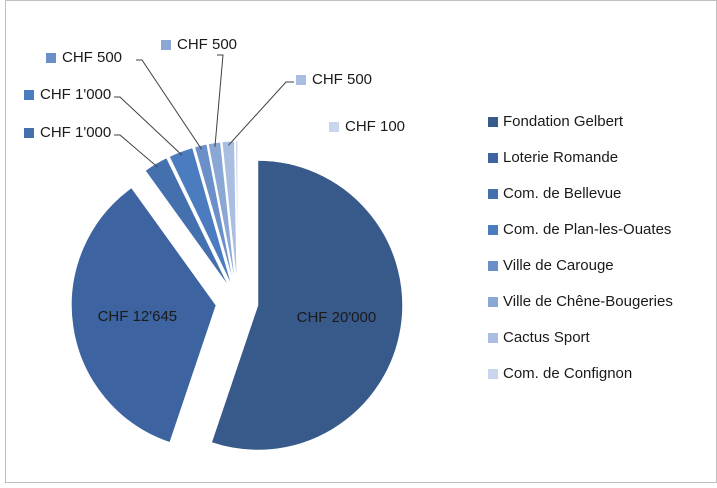 Image resolution: width=717 pixels, height=488 pixels. What do you see at coordinates (547, 337) in the screenshot?
I see `legend-label: Cactus Sport` at bounding box center [547, 337].